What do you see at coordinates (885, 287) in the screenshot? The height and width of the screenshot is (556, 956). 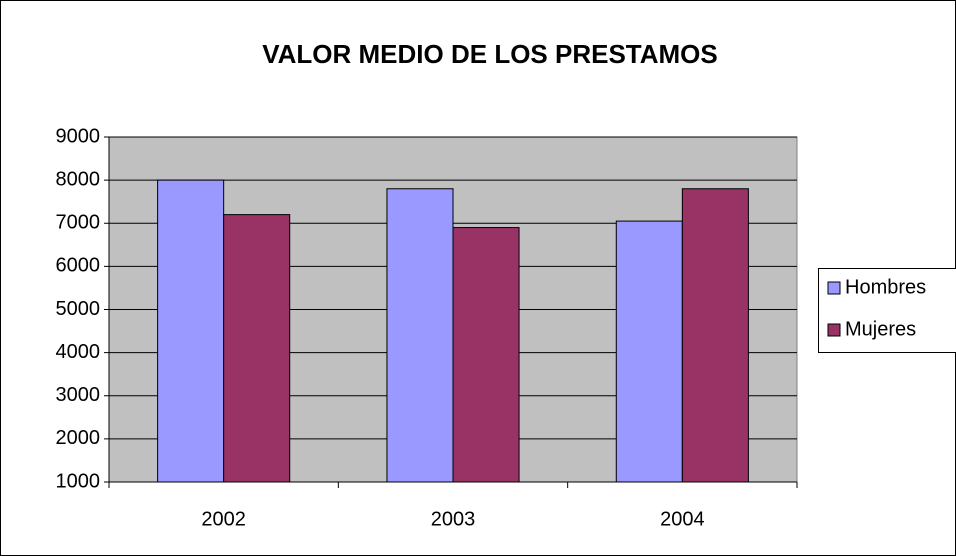 I see `legend-label: Hombres` at bounding box center [885, 287].